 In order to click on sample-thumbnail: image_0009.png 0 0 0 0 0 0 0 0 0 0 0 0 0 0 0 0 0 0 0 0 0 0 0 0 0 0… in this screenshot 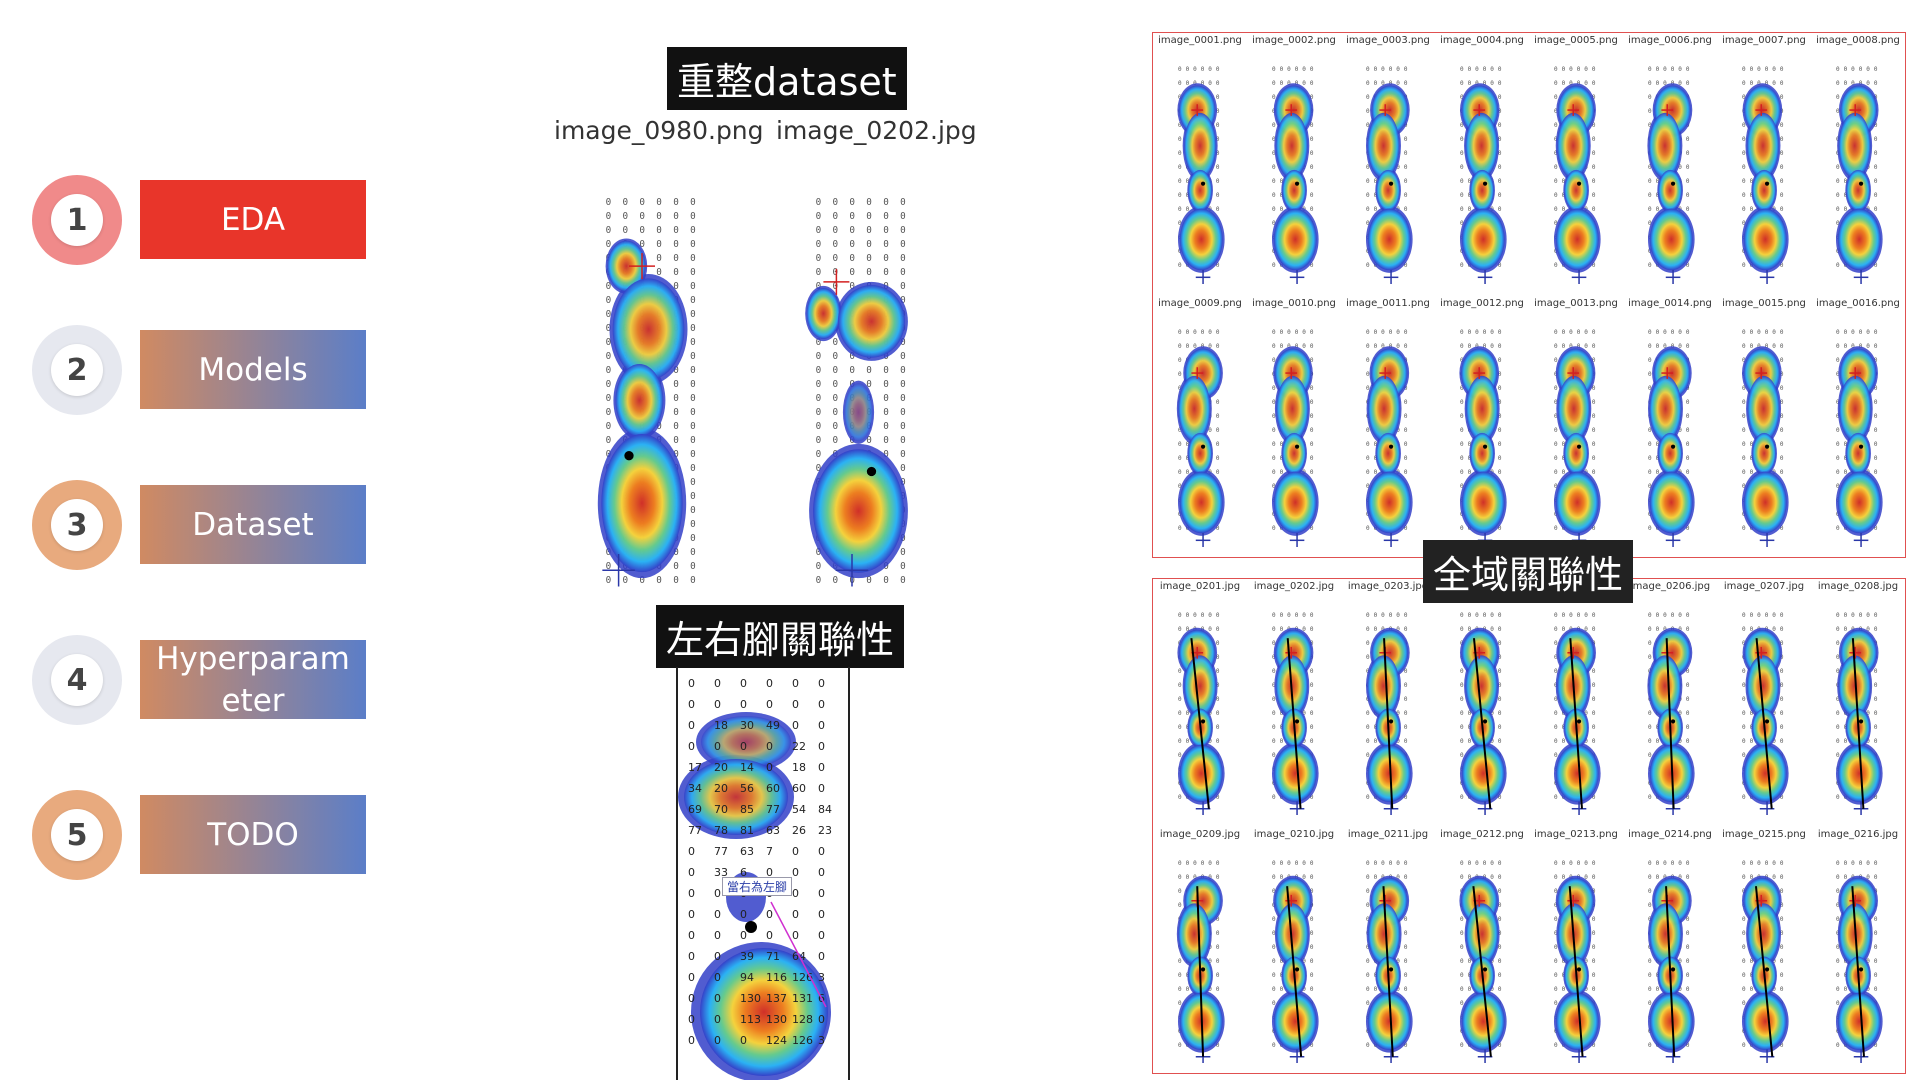, I will do `click(1200, 427)`.